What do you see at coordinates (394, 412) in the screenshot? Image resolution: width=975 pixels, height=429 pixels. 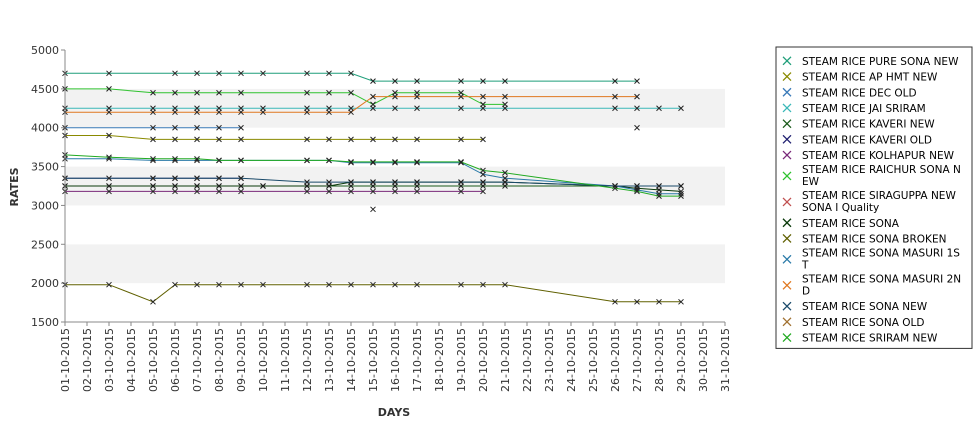 I see `x-axis-title: DAYS` at bounding box center [394, 412].